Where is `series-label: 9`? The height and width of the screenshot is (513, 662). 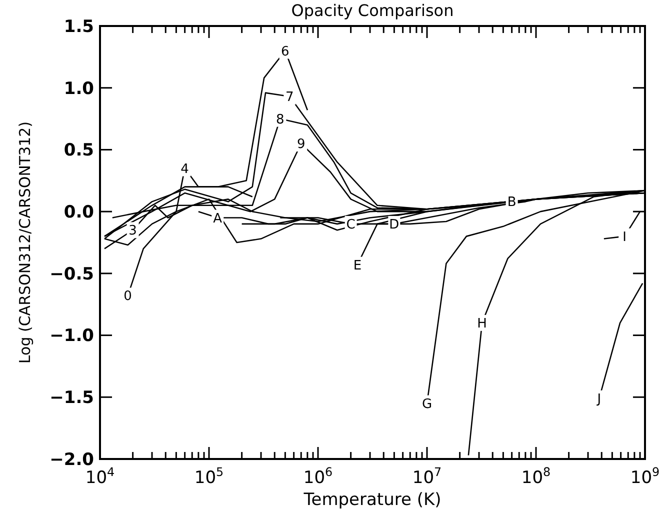
series-label: 9 is located at coordinates (301, 144).